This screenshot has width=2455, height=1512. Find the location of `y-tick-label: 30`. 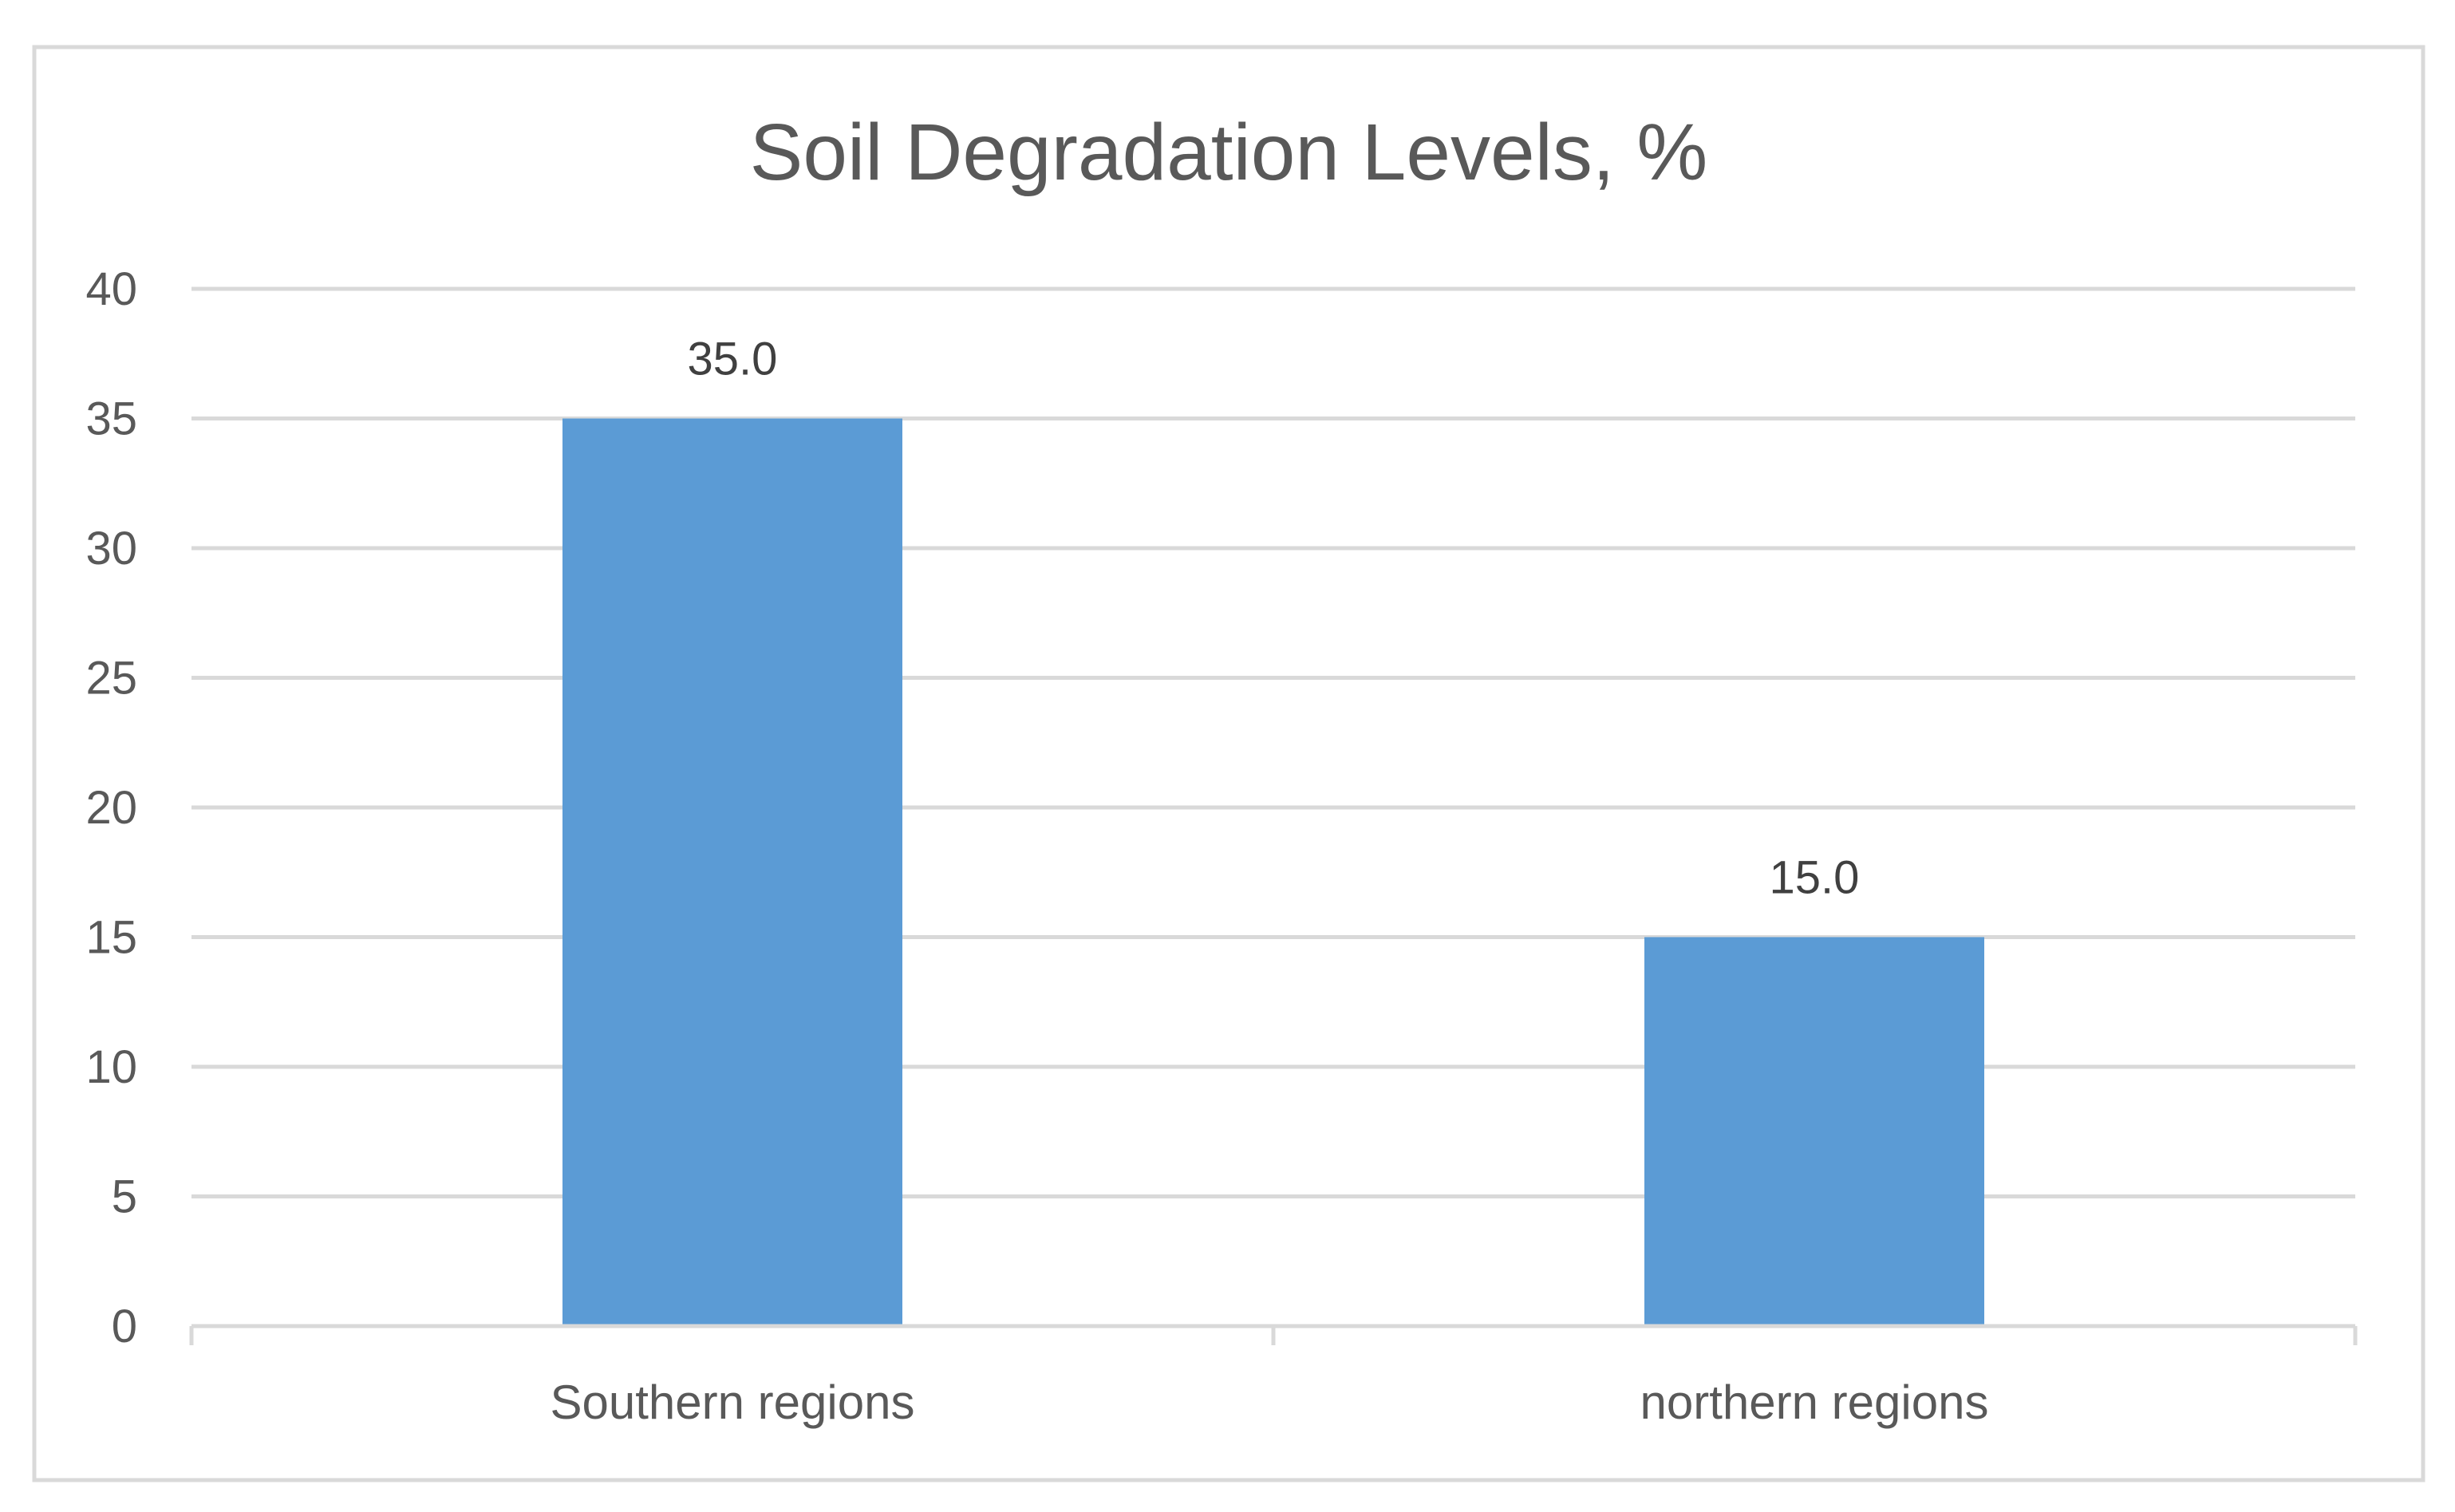

y-tick-label: 30 is located at coordinates (111, 548).